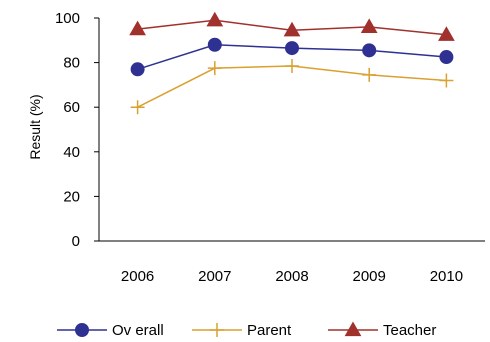 The width and height of the screenshot is (490, 342). What do you see at coordinates (382, 330) in the screenshot?
I see `legend-item: Teacher` at bounding box center [382, 330].